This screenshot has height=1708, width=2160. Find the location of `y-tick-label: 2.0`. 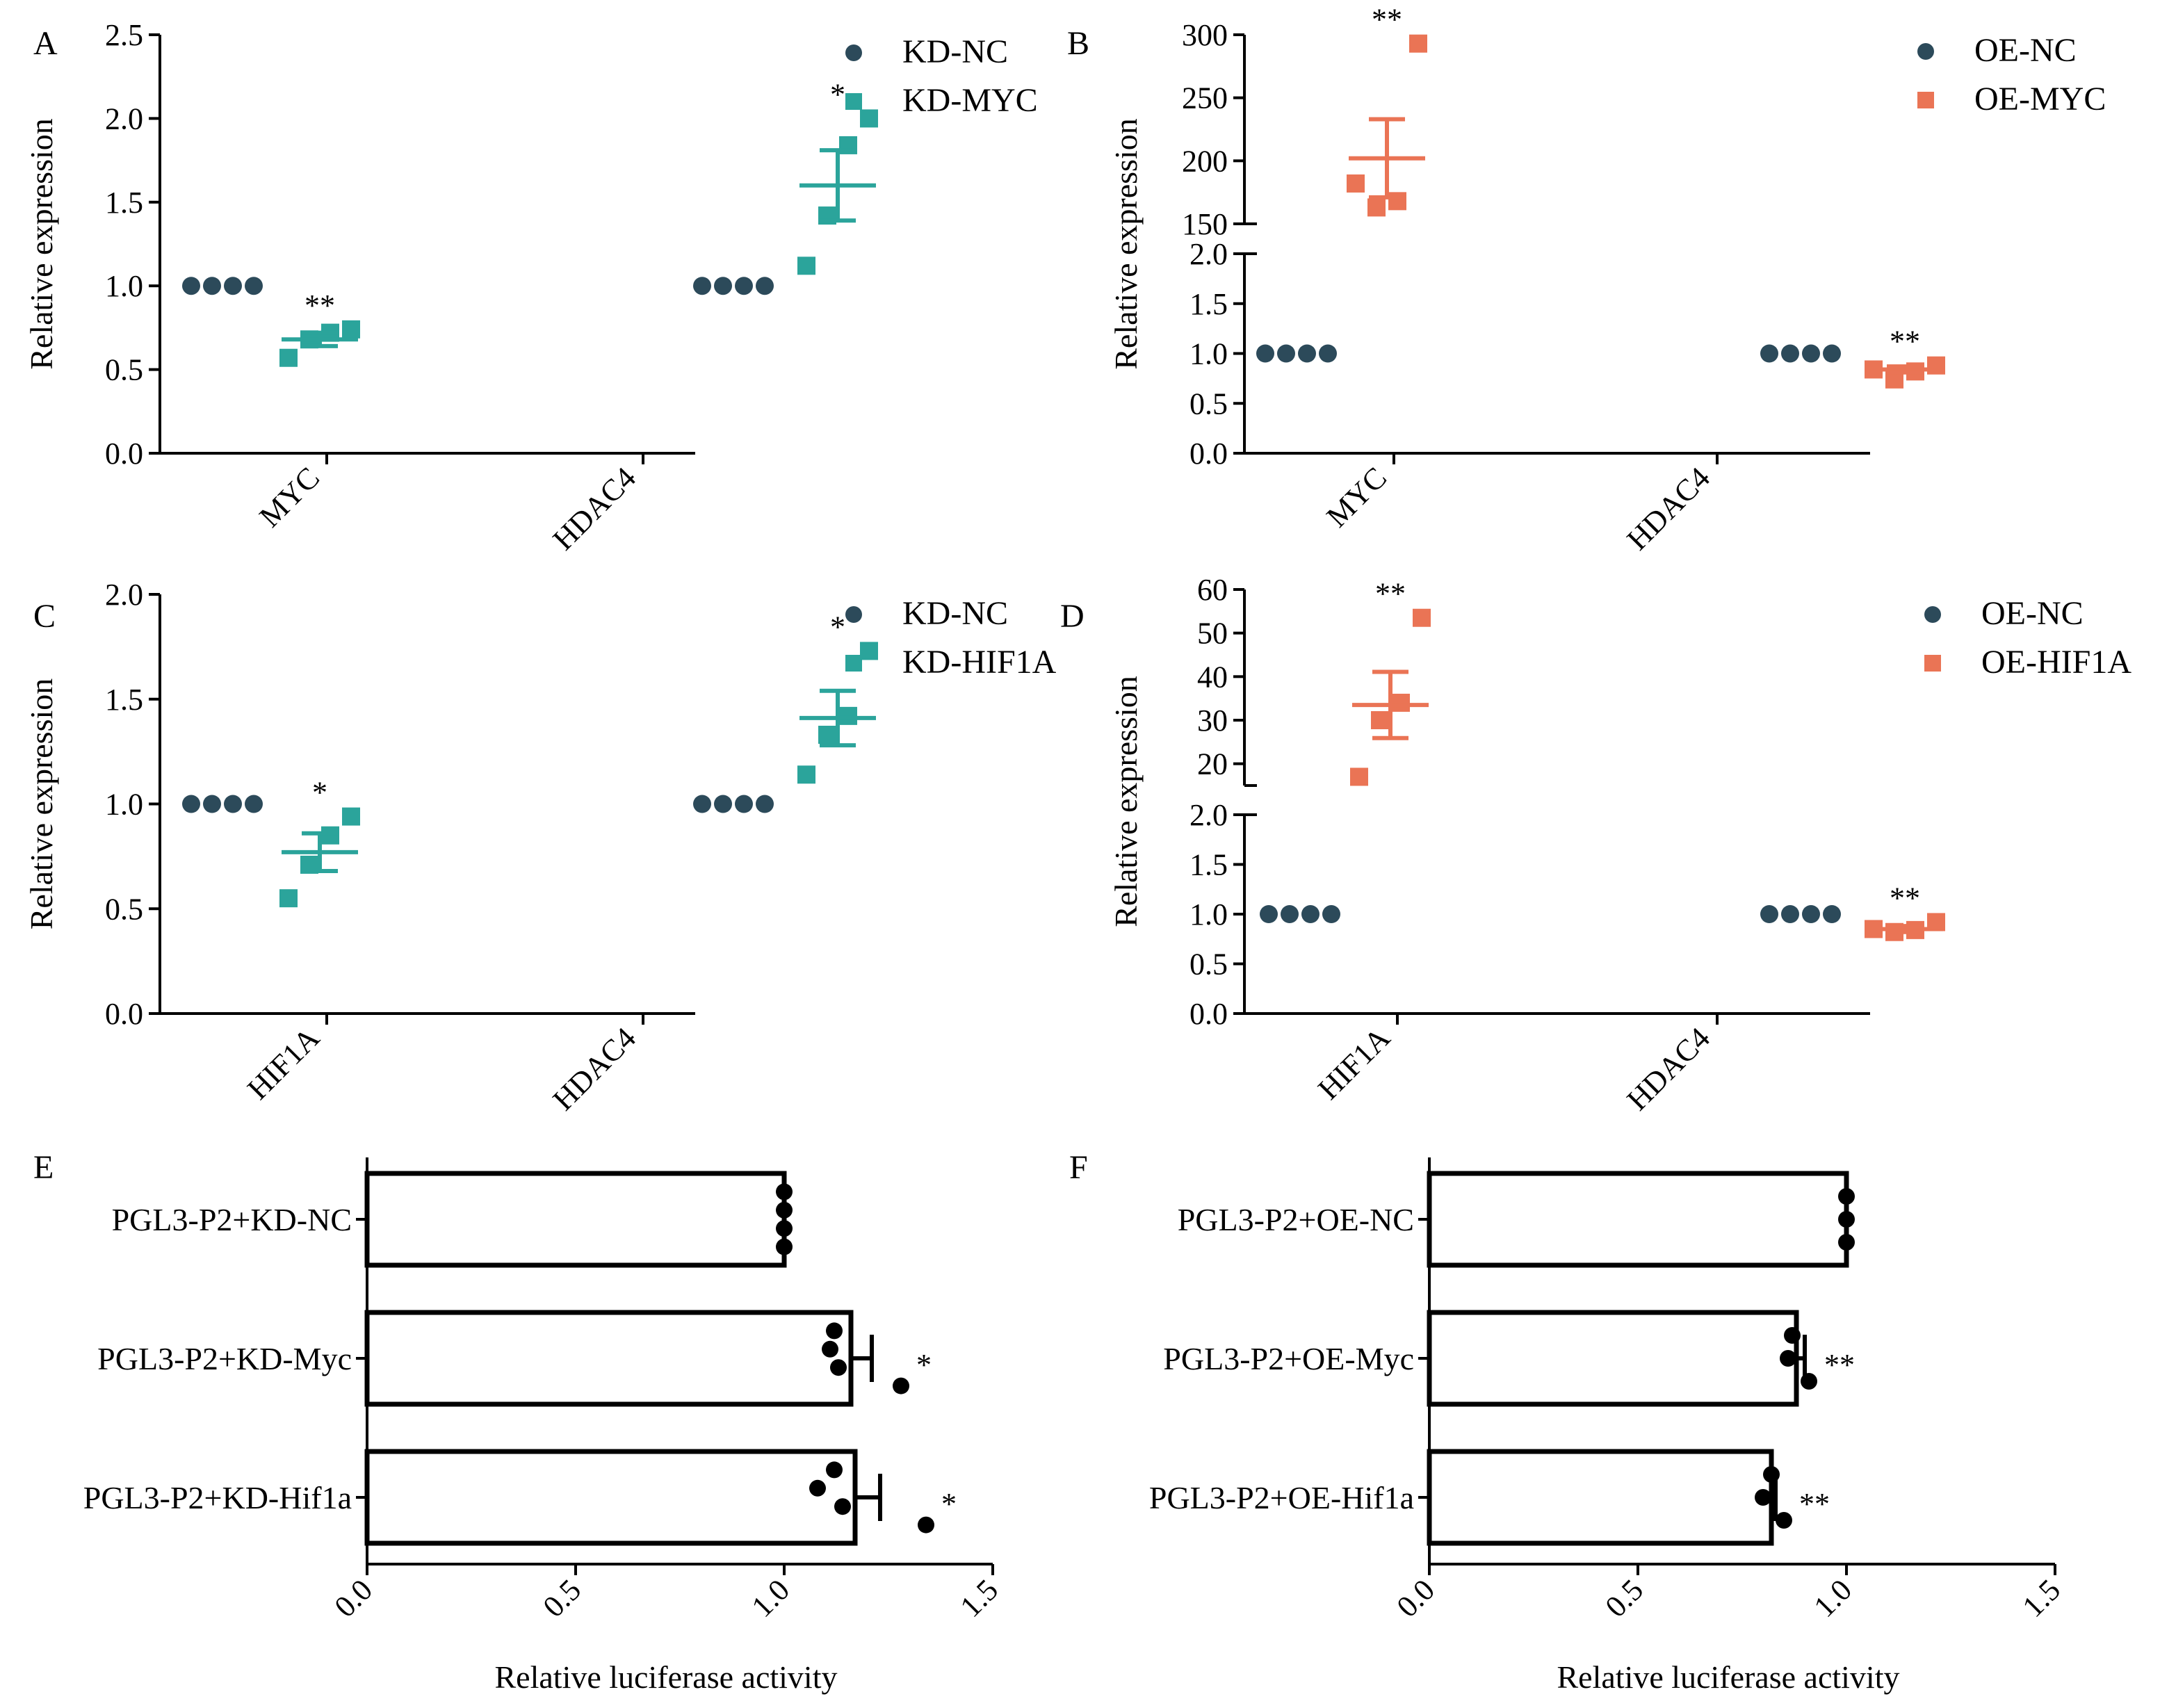

y-tick-label: 2.0 is located at coordinates (1208, 815).